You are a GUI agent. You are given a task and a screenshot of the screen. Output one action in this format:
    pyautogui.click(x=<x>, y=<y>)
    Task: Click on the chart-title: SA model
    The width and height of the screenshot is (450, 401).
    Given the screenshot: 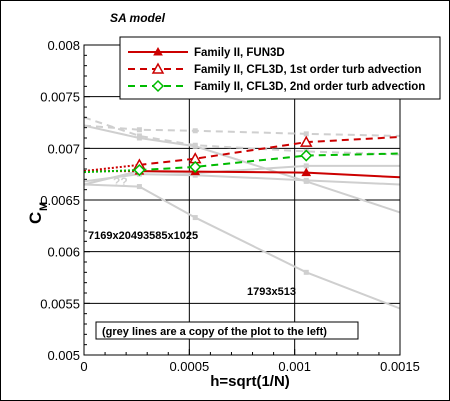 What is the action you would take?
    pyautogui.click(x=138, y=18)
    